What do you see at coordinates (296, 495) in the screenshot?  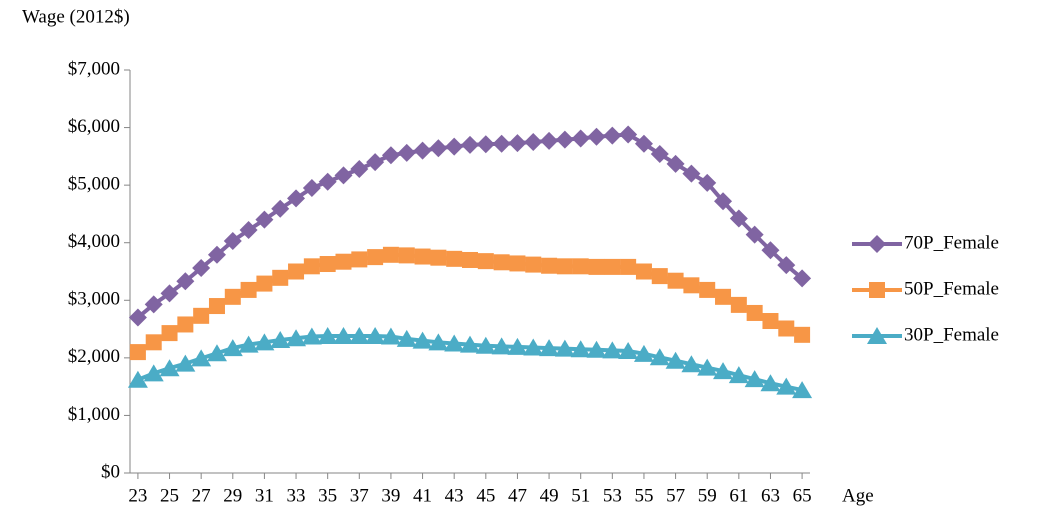 I see `x-tick-label: 33` at bounding box center [296, 495].